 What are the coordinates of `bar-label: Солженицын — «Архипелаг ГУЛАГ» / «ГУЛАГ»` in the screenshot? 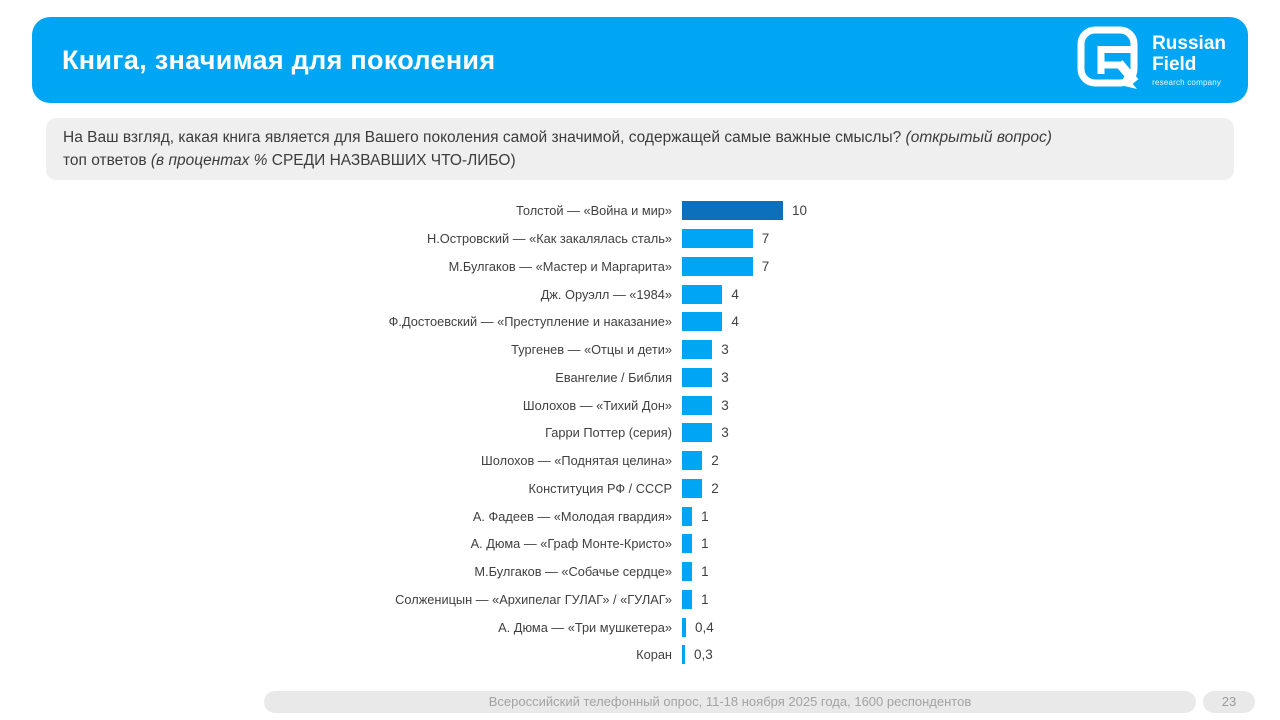 It's located at (533, 599).